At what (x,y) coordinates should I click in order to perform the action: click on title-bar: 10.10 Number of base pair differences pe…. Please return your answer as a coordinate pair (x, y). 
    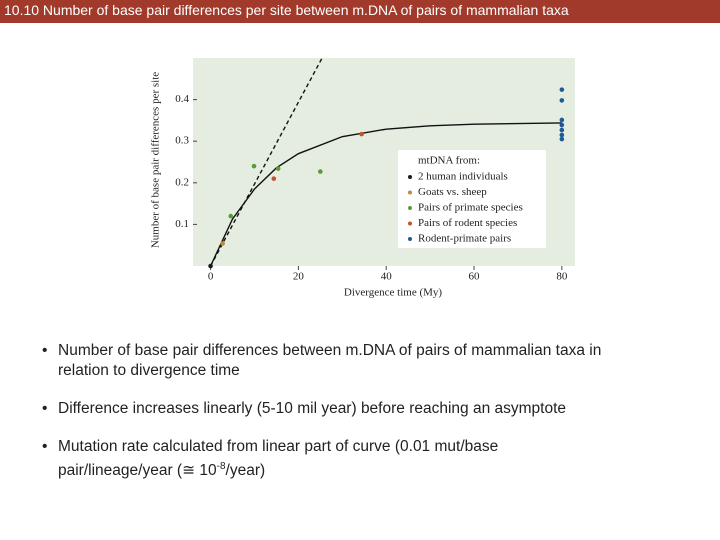
    Looking at the image, I should click on (360, 11).